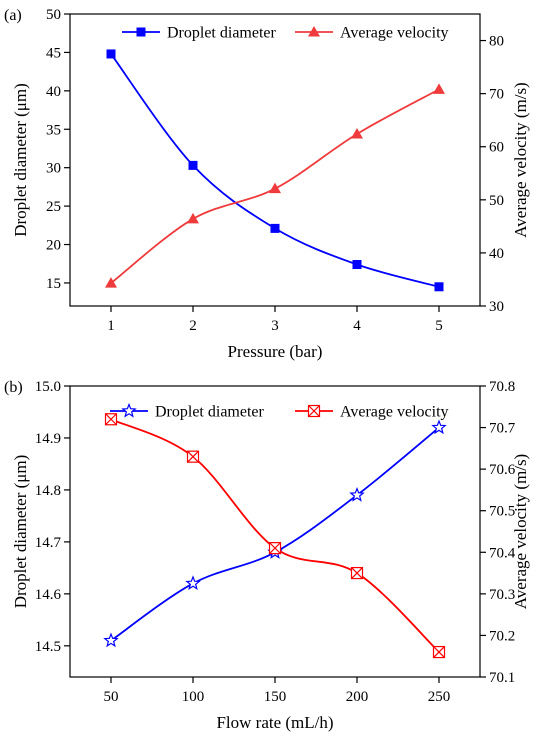 Image resolution: width=550 pixels, height=741 pixels. What do you see at coordinates (48, 439) in the screenshot?
I see `left-y-tick-label: 14.9` at bounding box center [48, 439].